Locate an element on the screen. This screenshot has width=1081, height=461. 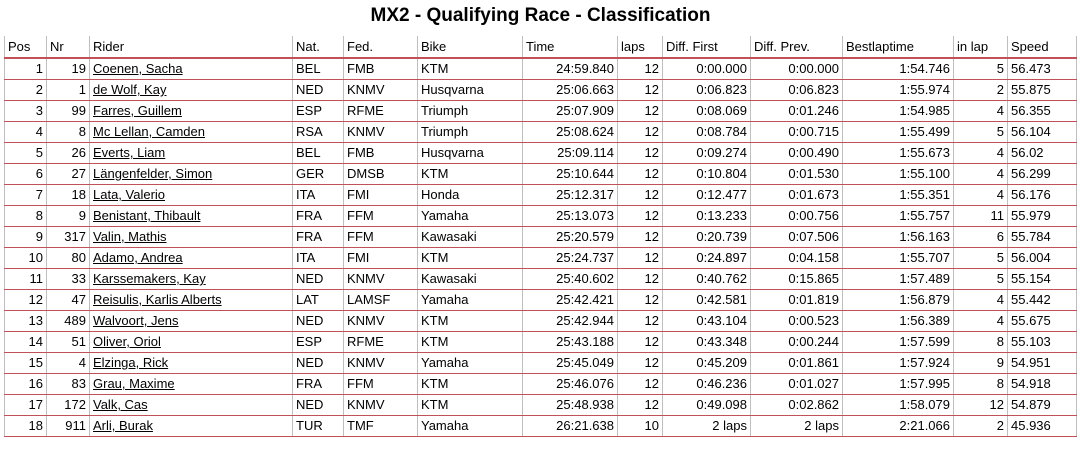
cell-diff-first: 0:46.236 is located at coordinates (706, 384).